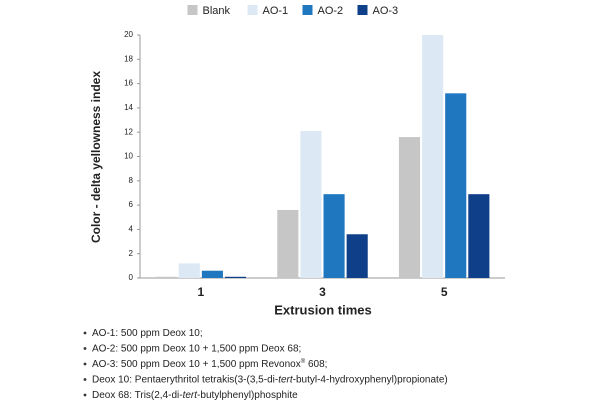 The width and height of the screenshot is (600, 400). Describe the element at coordinates (131, 180) in the screenshot. I see `y-tick-label: 8` at that location.